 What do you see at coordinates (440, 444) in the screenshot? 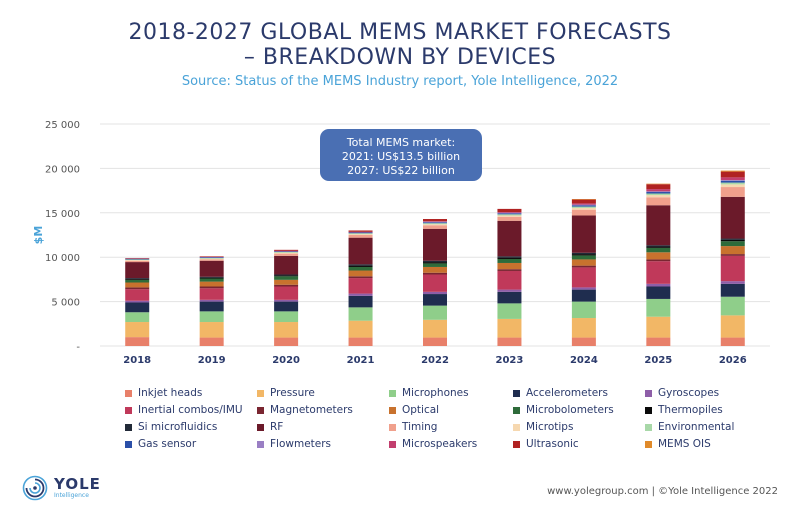
I see `legend-label: Microspeakers` at bounding box center [440, 444].